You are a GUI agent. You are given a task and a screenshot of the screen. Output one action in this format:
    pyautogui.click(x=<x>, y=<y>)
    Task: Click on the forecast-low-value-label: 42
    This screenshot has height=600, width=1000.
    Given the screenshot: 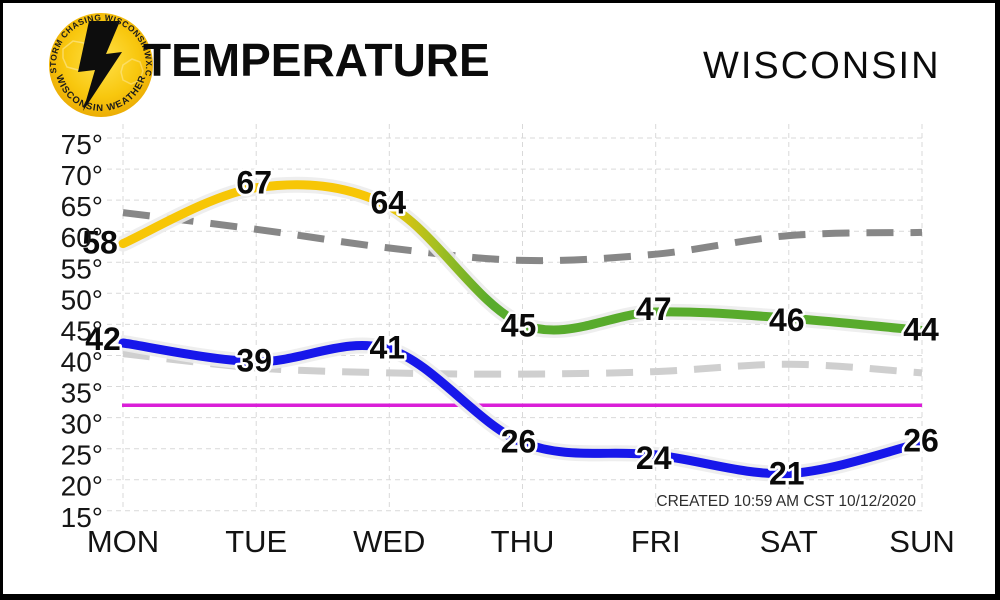 What is the action you would take?
    pyautogui.click(x=103, y=339)
    